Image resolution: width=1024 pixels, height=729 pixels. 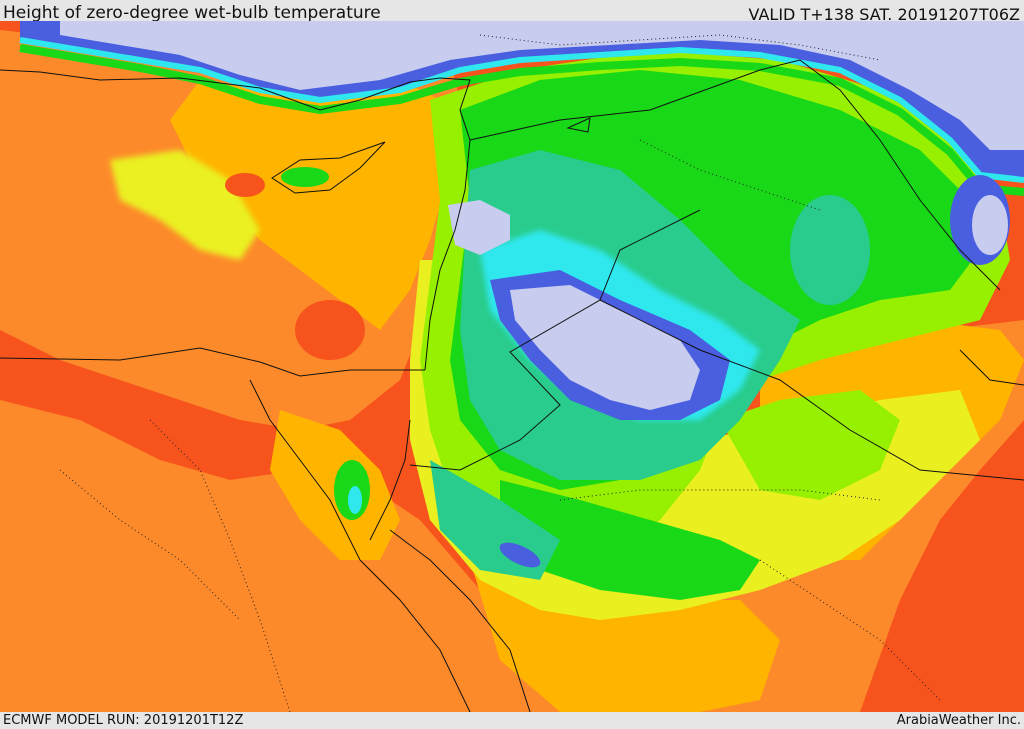 What do you see at coordinates (680, 47) in the screenshot?
I see `dotted-border-turkey` at bounding box center [680, 47].